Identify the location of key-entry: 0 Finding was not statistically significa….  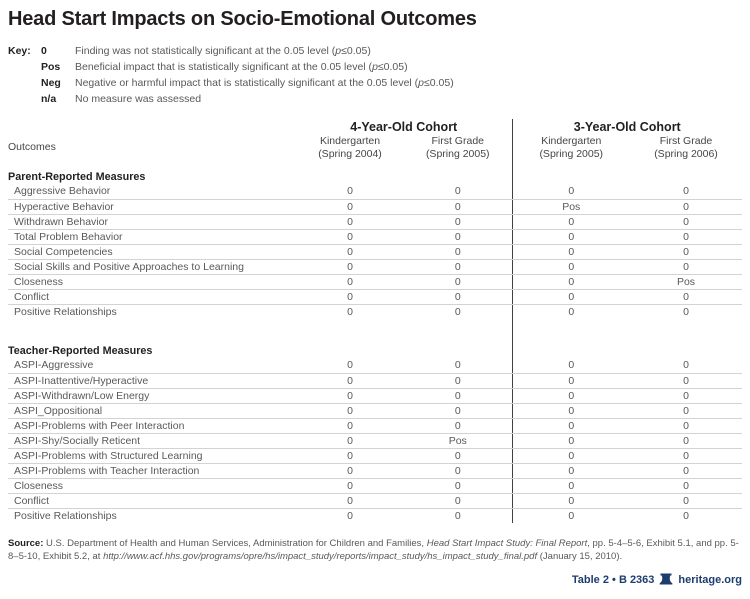
(391, 51).